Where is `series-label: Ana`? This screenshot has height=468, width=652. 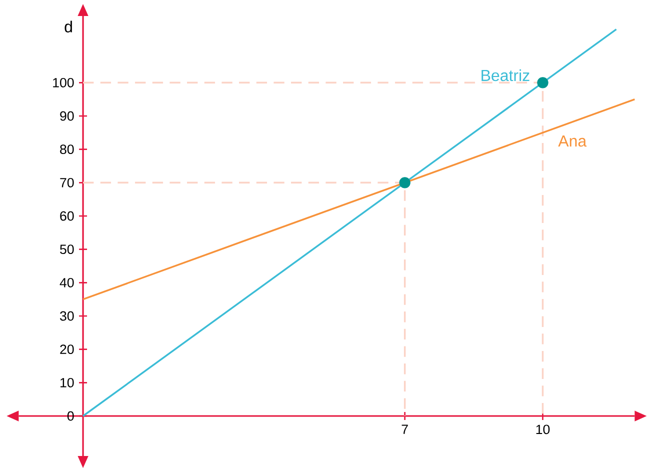
series-label: Ana is located at coordinates (572, 141).